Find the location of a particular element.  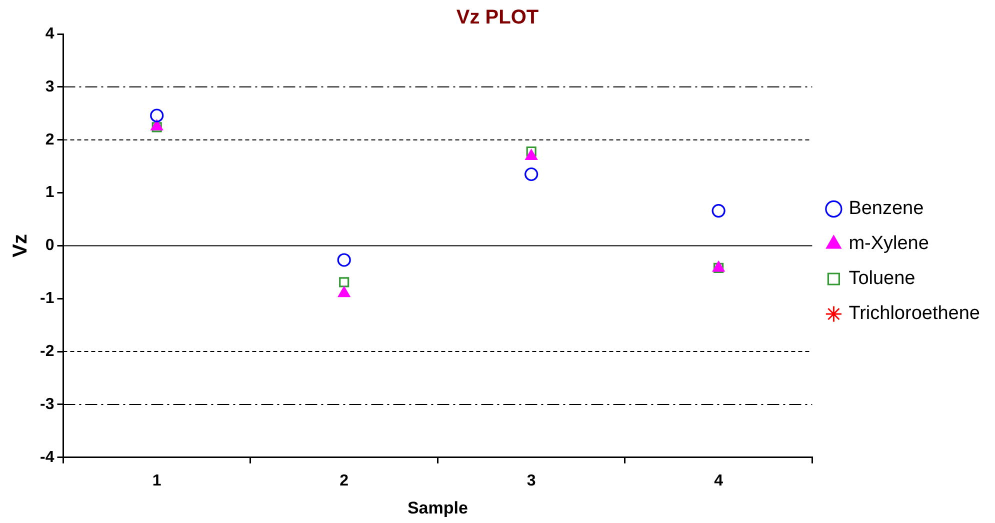

x-tick-label: 4 is located at coordinates (719, 481).